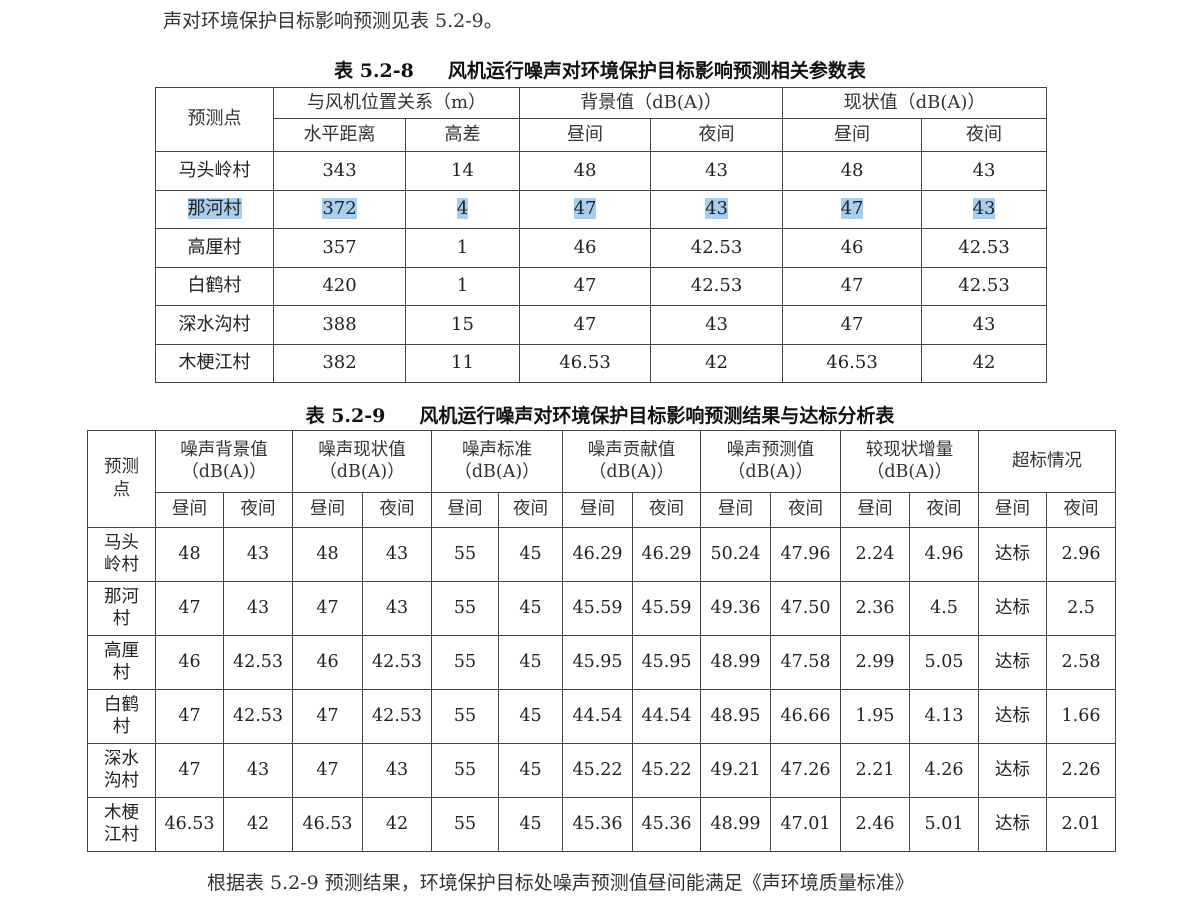 The height and width of the screenshot is (897, 1200). Describe the element at coordinates (735, 553) in the screenshot. I see `cell-value: 50.24` at that location.